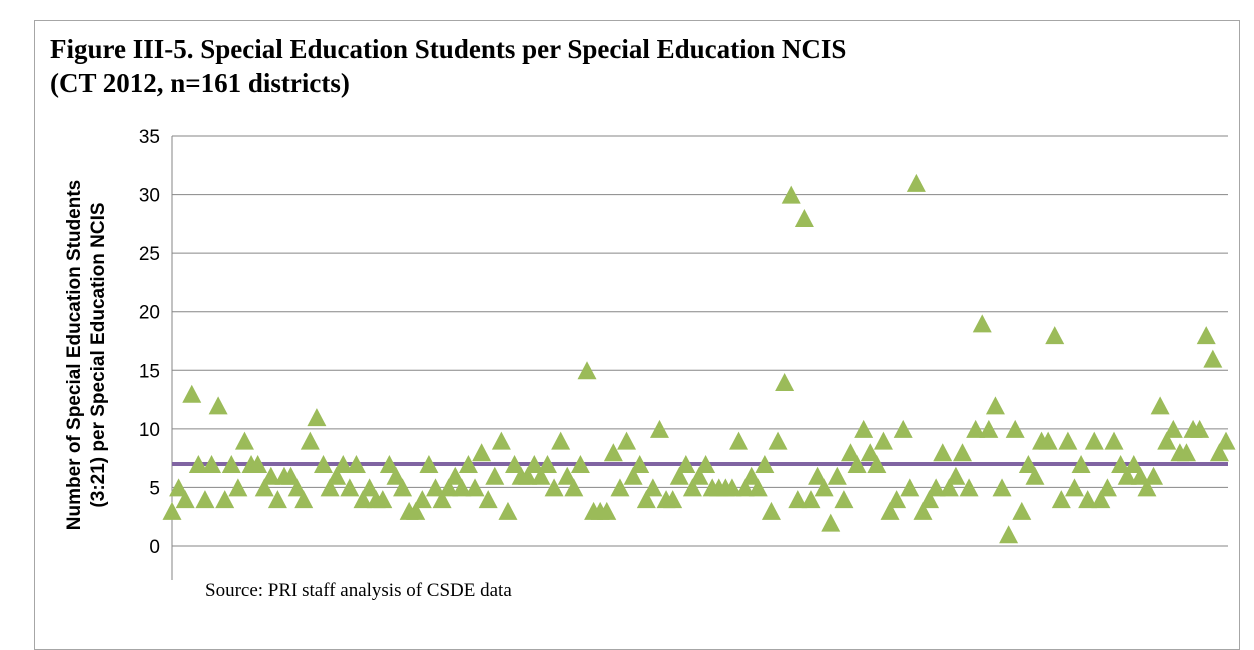 The width and height of the screenshot is (1254, 650). I want to click on y-axis-label-line-2: (3:21) per Special Education NCIS, so click(98, 354).